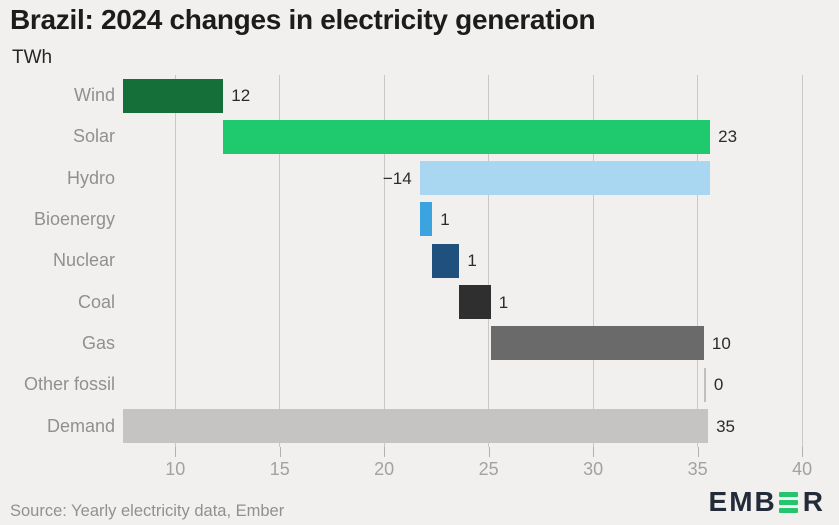  I want to click on value-label: −14, so click(397, 178).